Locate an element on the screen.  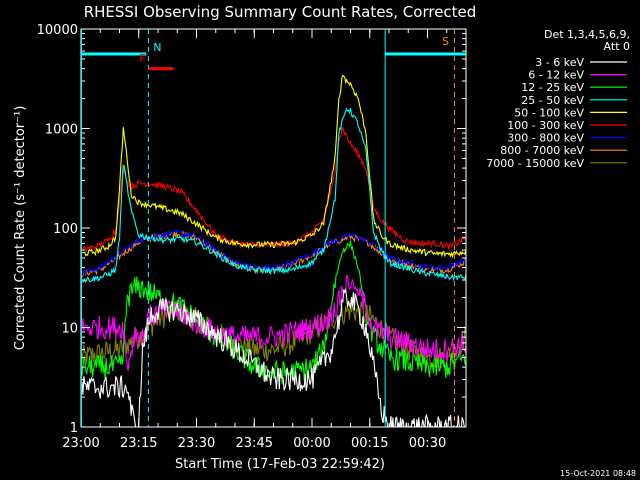
annotation-n: N is located at coordinates (157, 47).